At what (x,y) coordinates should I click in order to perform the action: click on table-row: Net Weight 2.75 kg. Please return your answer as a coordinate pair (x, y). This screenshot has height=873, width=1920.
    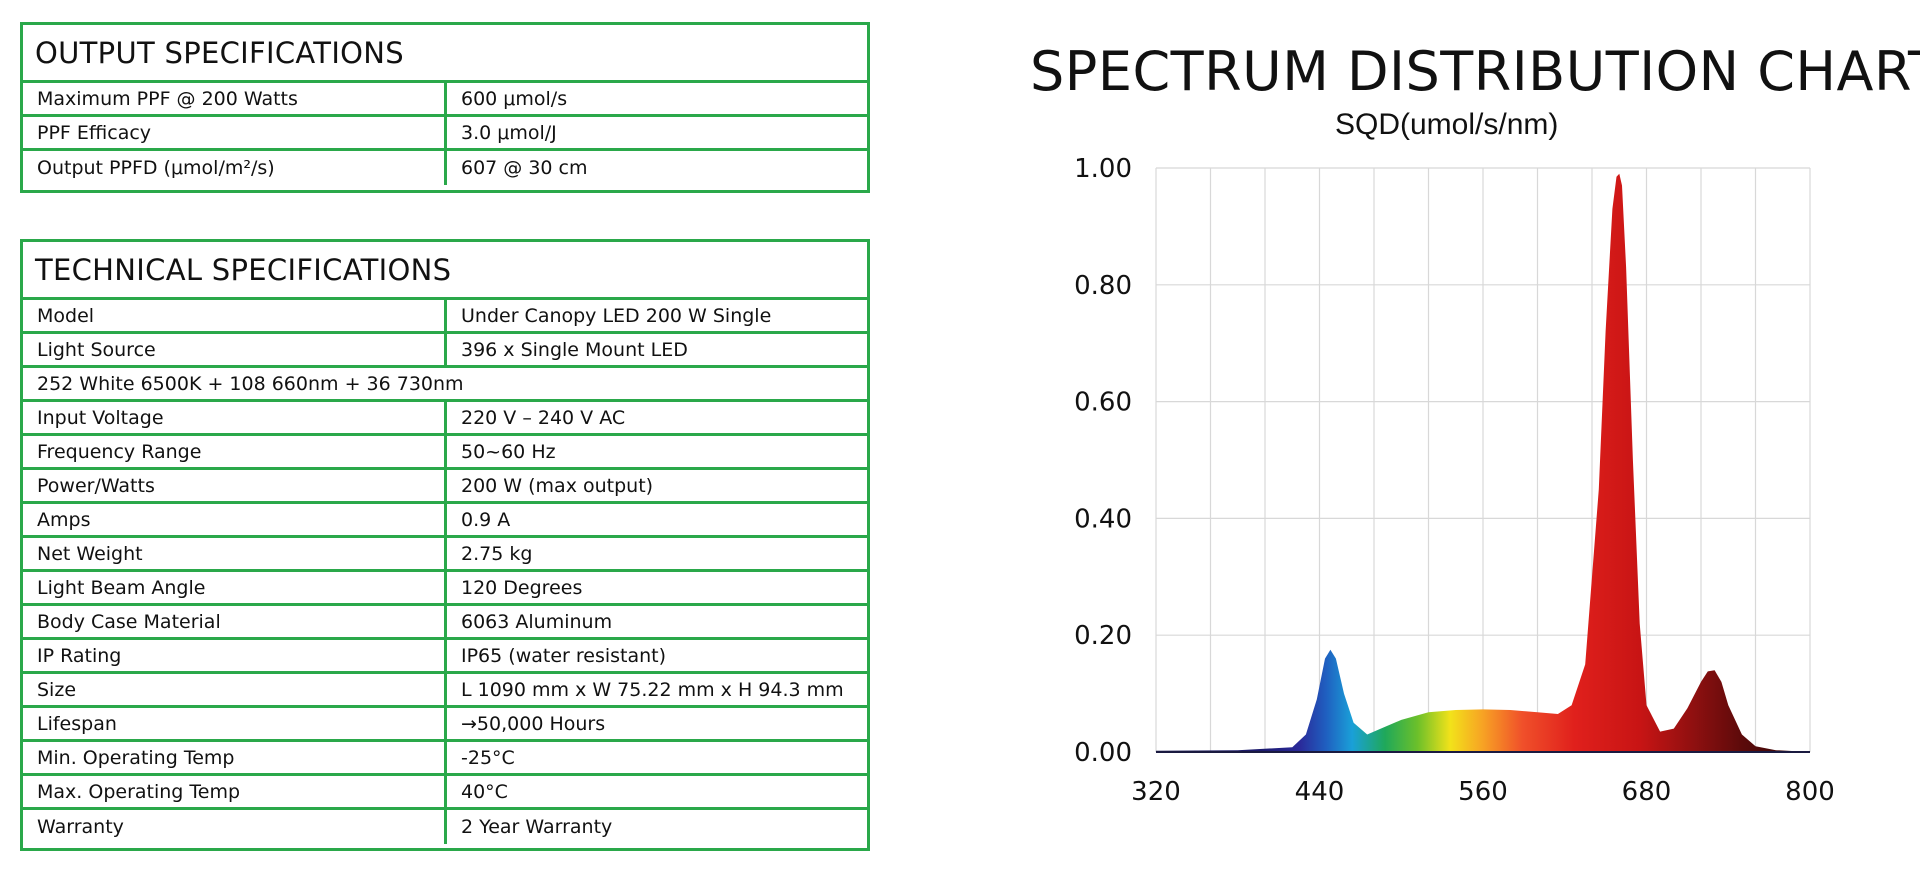
    Looking at the image, I should click on (445, 555).